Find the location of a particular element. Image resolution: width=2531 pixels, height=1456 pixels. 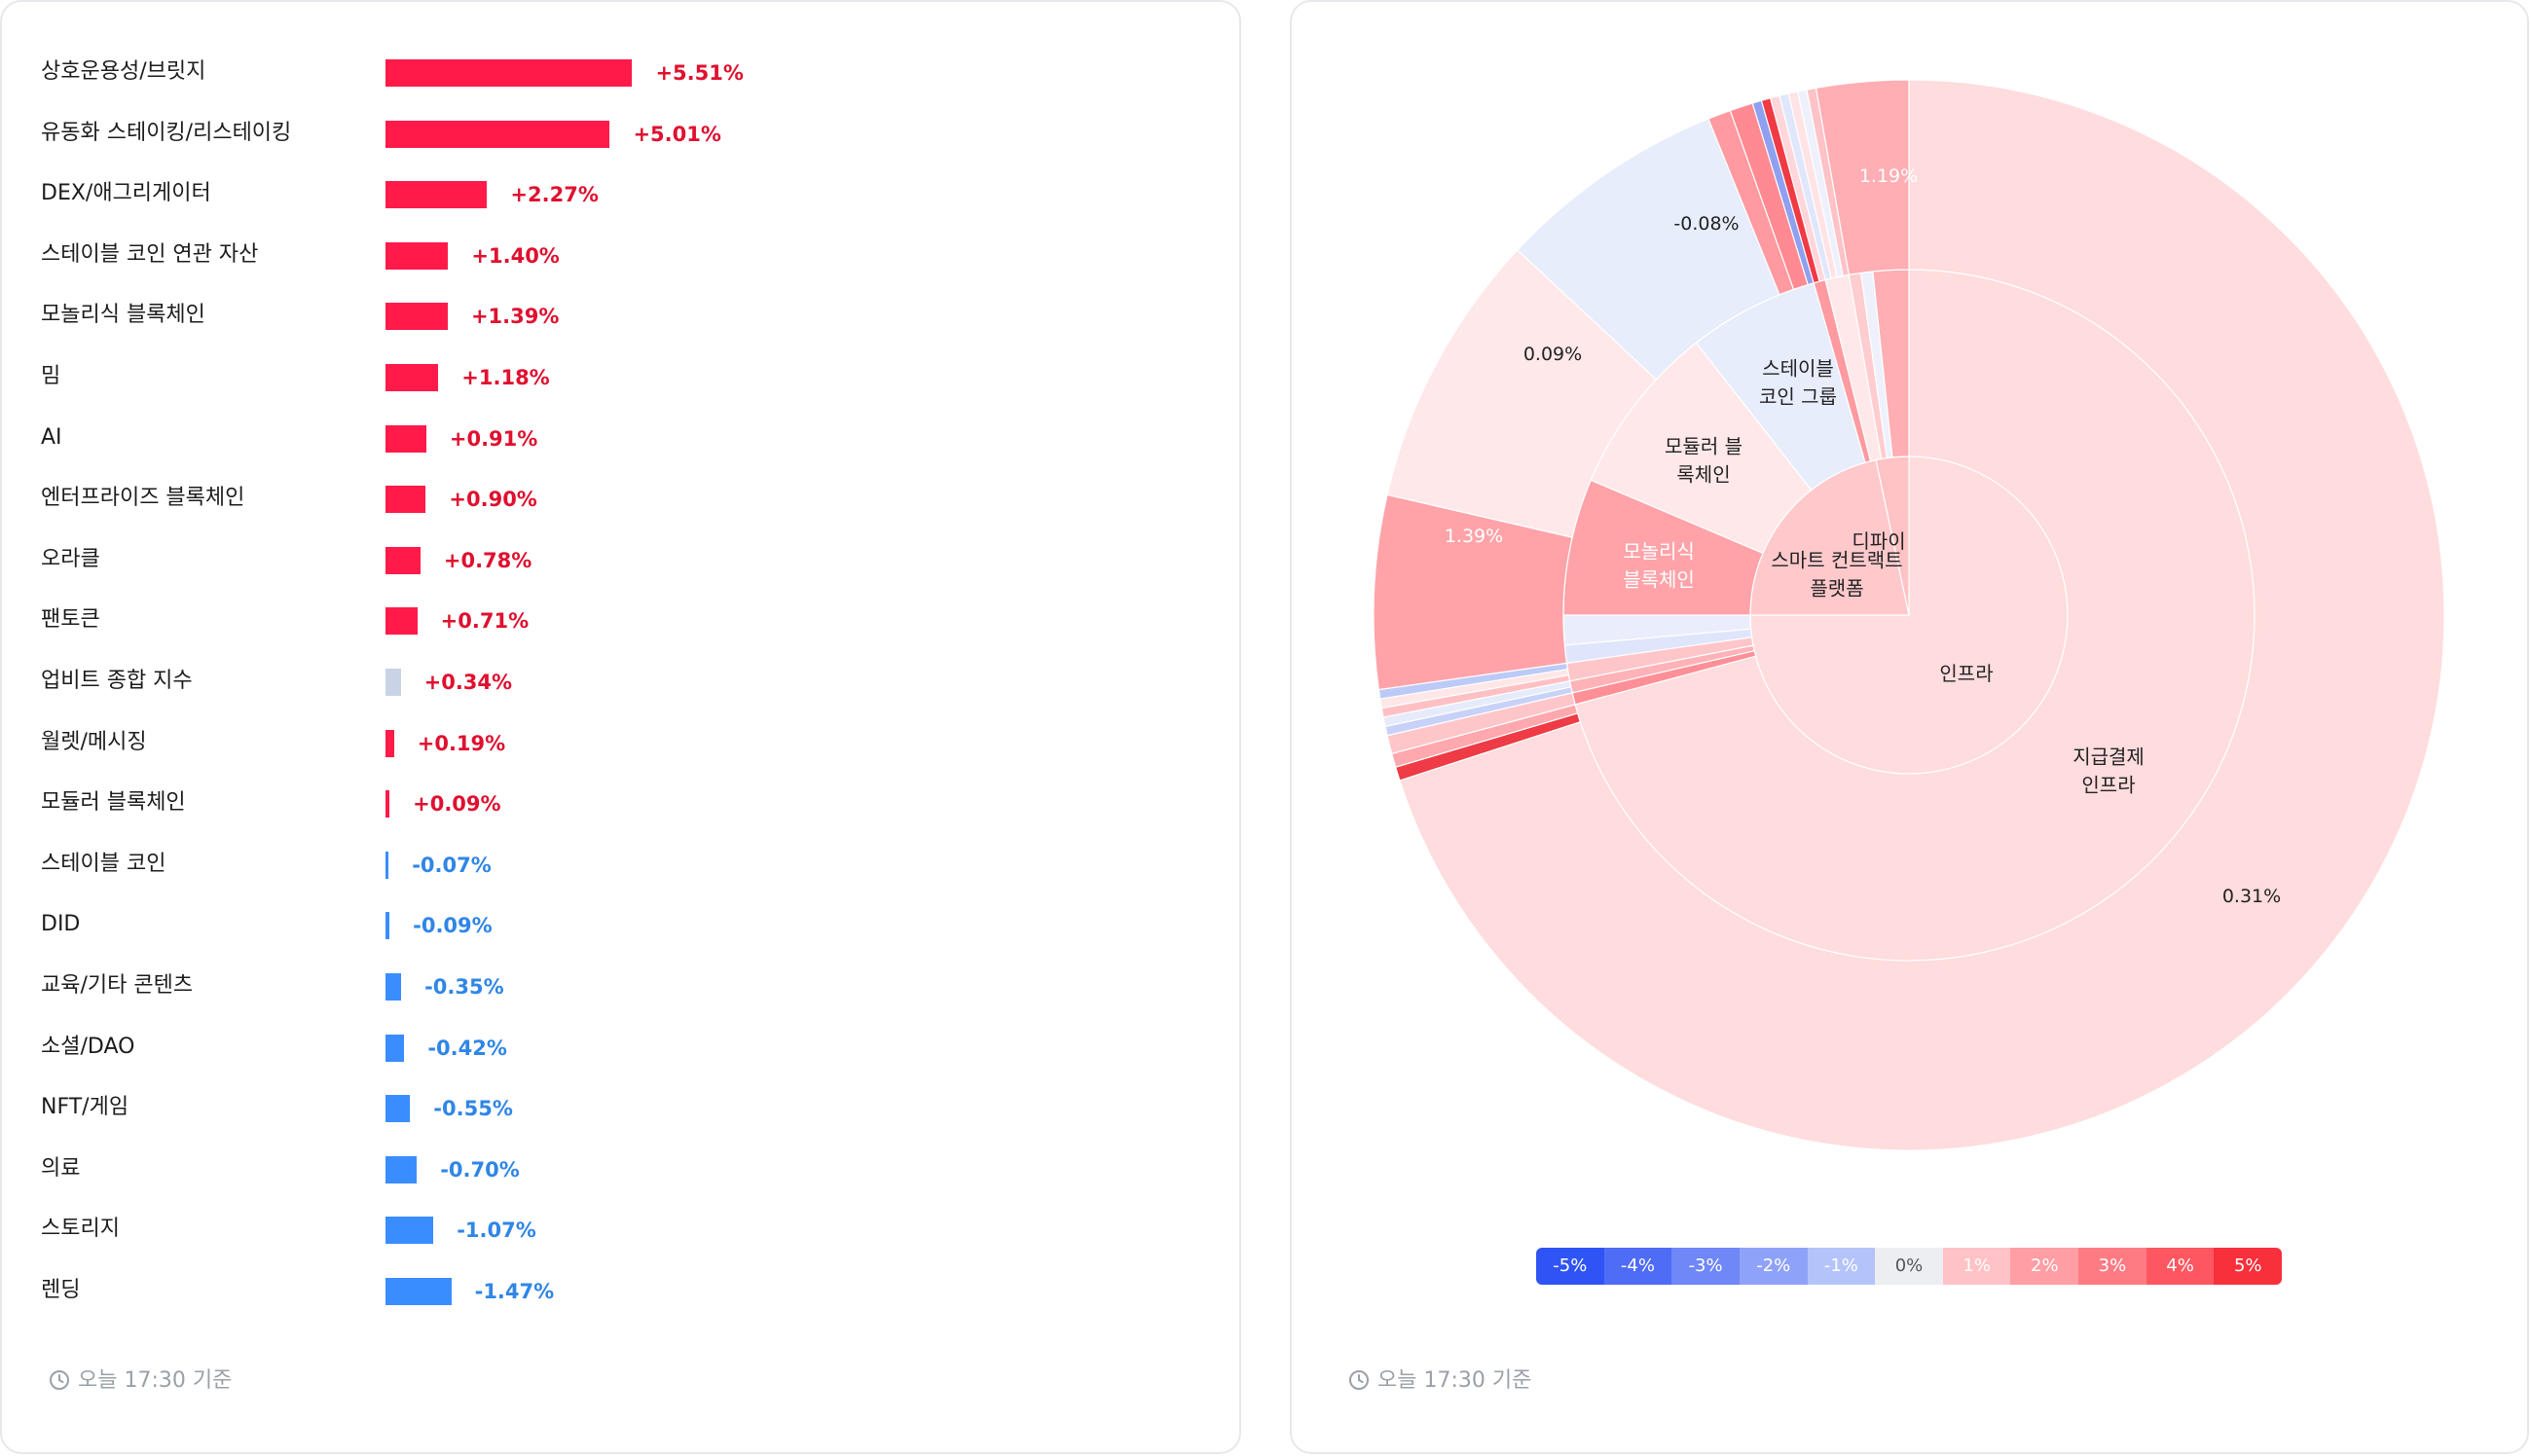

bar-value-label: +5.51% is located at coordinates (699, 73).